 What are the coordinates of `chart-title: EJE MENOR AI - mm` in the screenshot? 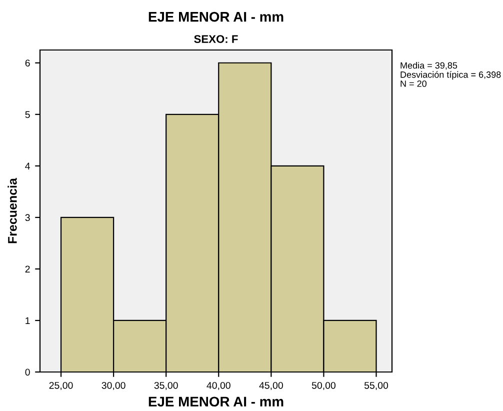 It's located at (216, 17).